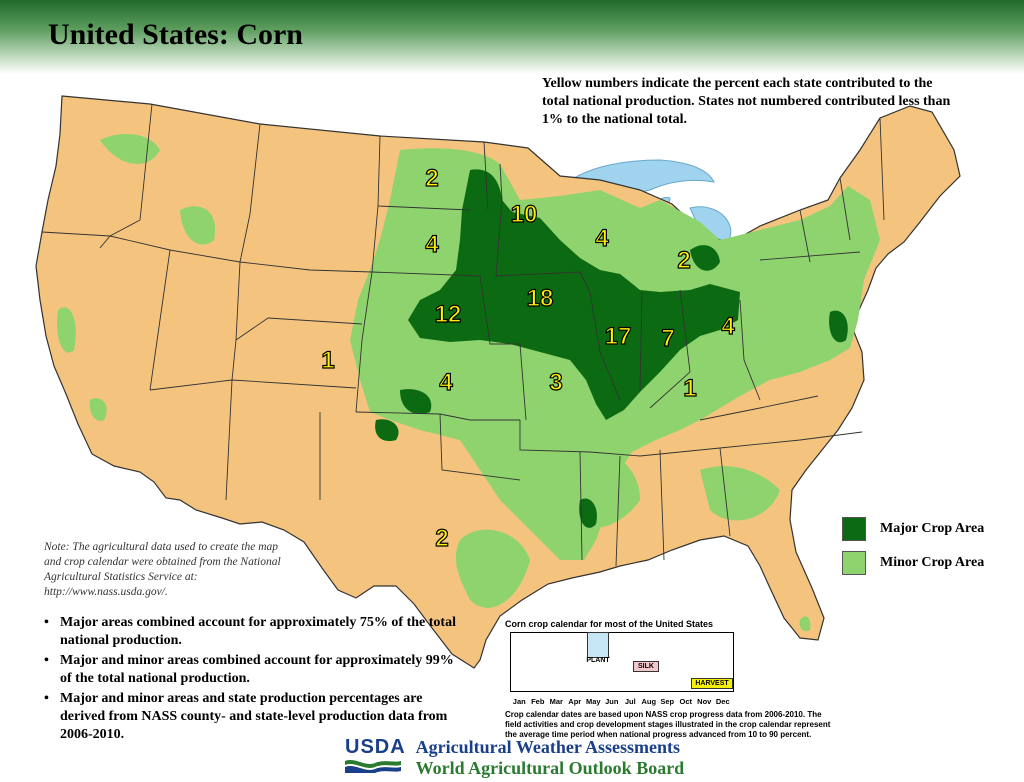  Describe the element at coordinates (683, 260) in the screenshot. I see `state-number-michigan: 2` at that location.